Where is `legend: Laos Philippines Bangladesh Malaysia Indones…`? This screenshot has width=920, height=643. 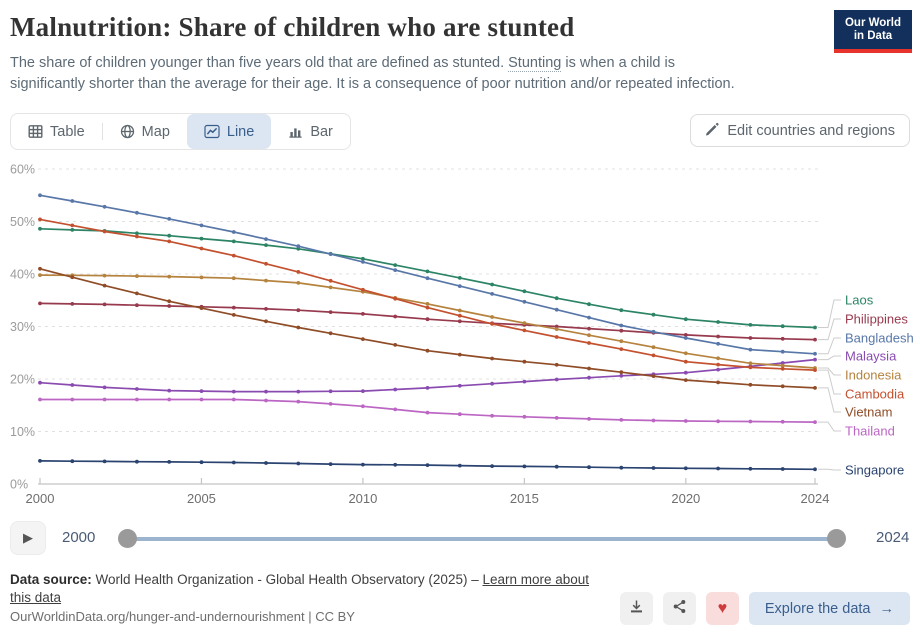
legend: Laos Philippines Bangladesh Malaysia Indones… is located at coordinates (866, 385).